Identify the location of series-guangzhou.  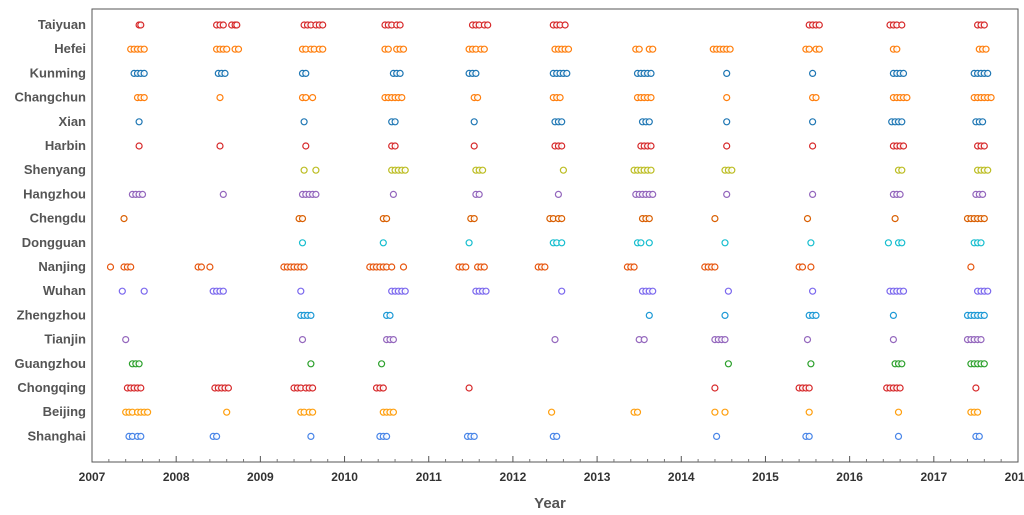
(558, 364).